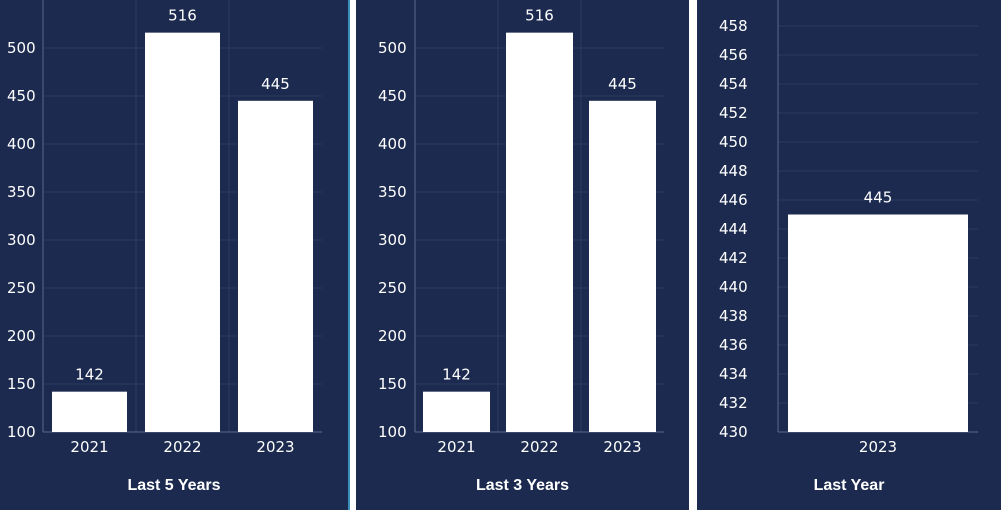  Describe the element at coordinates (849, 485) in the screenshot. I see `chart-title: Last Year` at that location.